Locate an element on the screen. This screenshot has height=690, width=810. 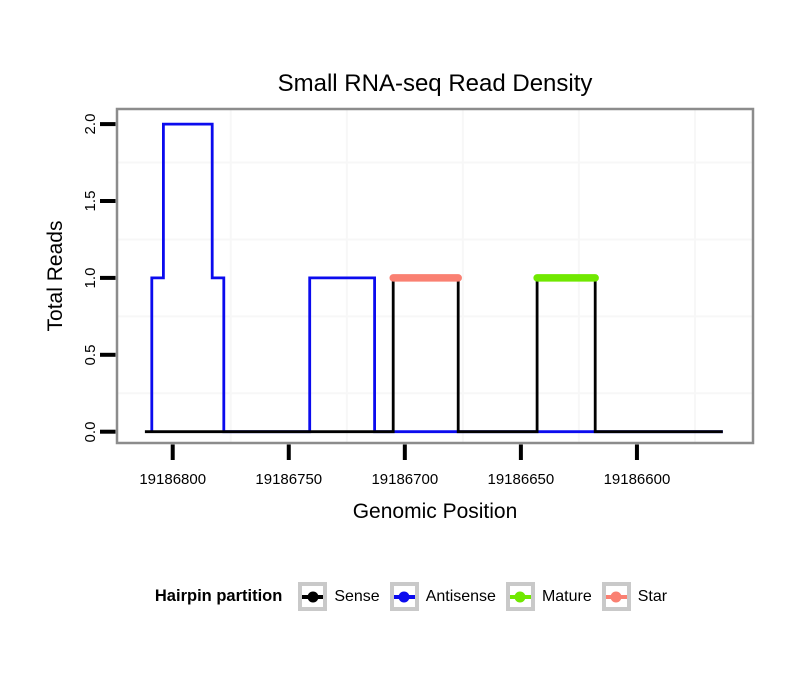
legend-item-label: Antisense is located at coordinates (460, 596).